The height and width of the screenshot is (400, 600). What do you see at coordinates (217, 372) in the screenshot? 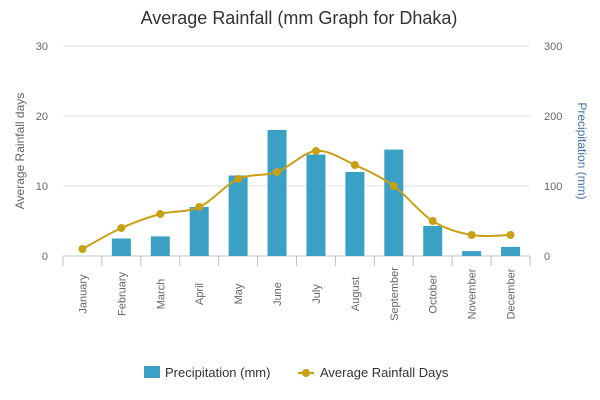
I see `legend-label-precipitation: Precipitation (mm)` at bounding box center [217, 372].